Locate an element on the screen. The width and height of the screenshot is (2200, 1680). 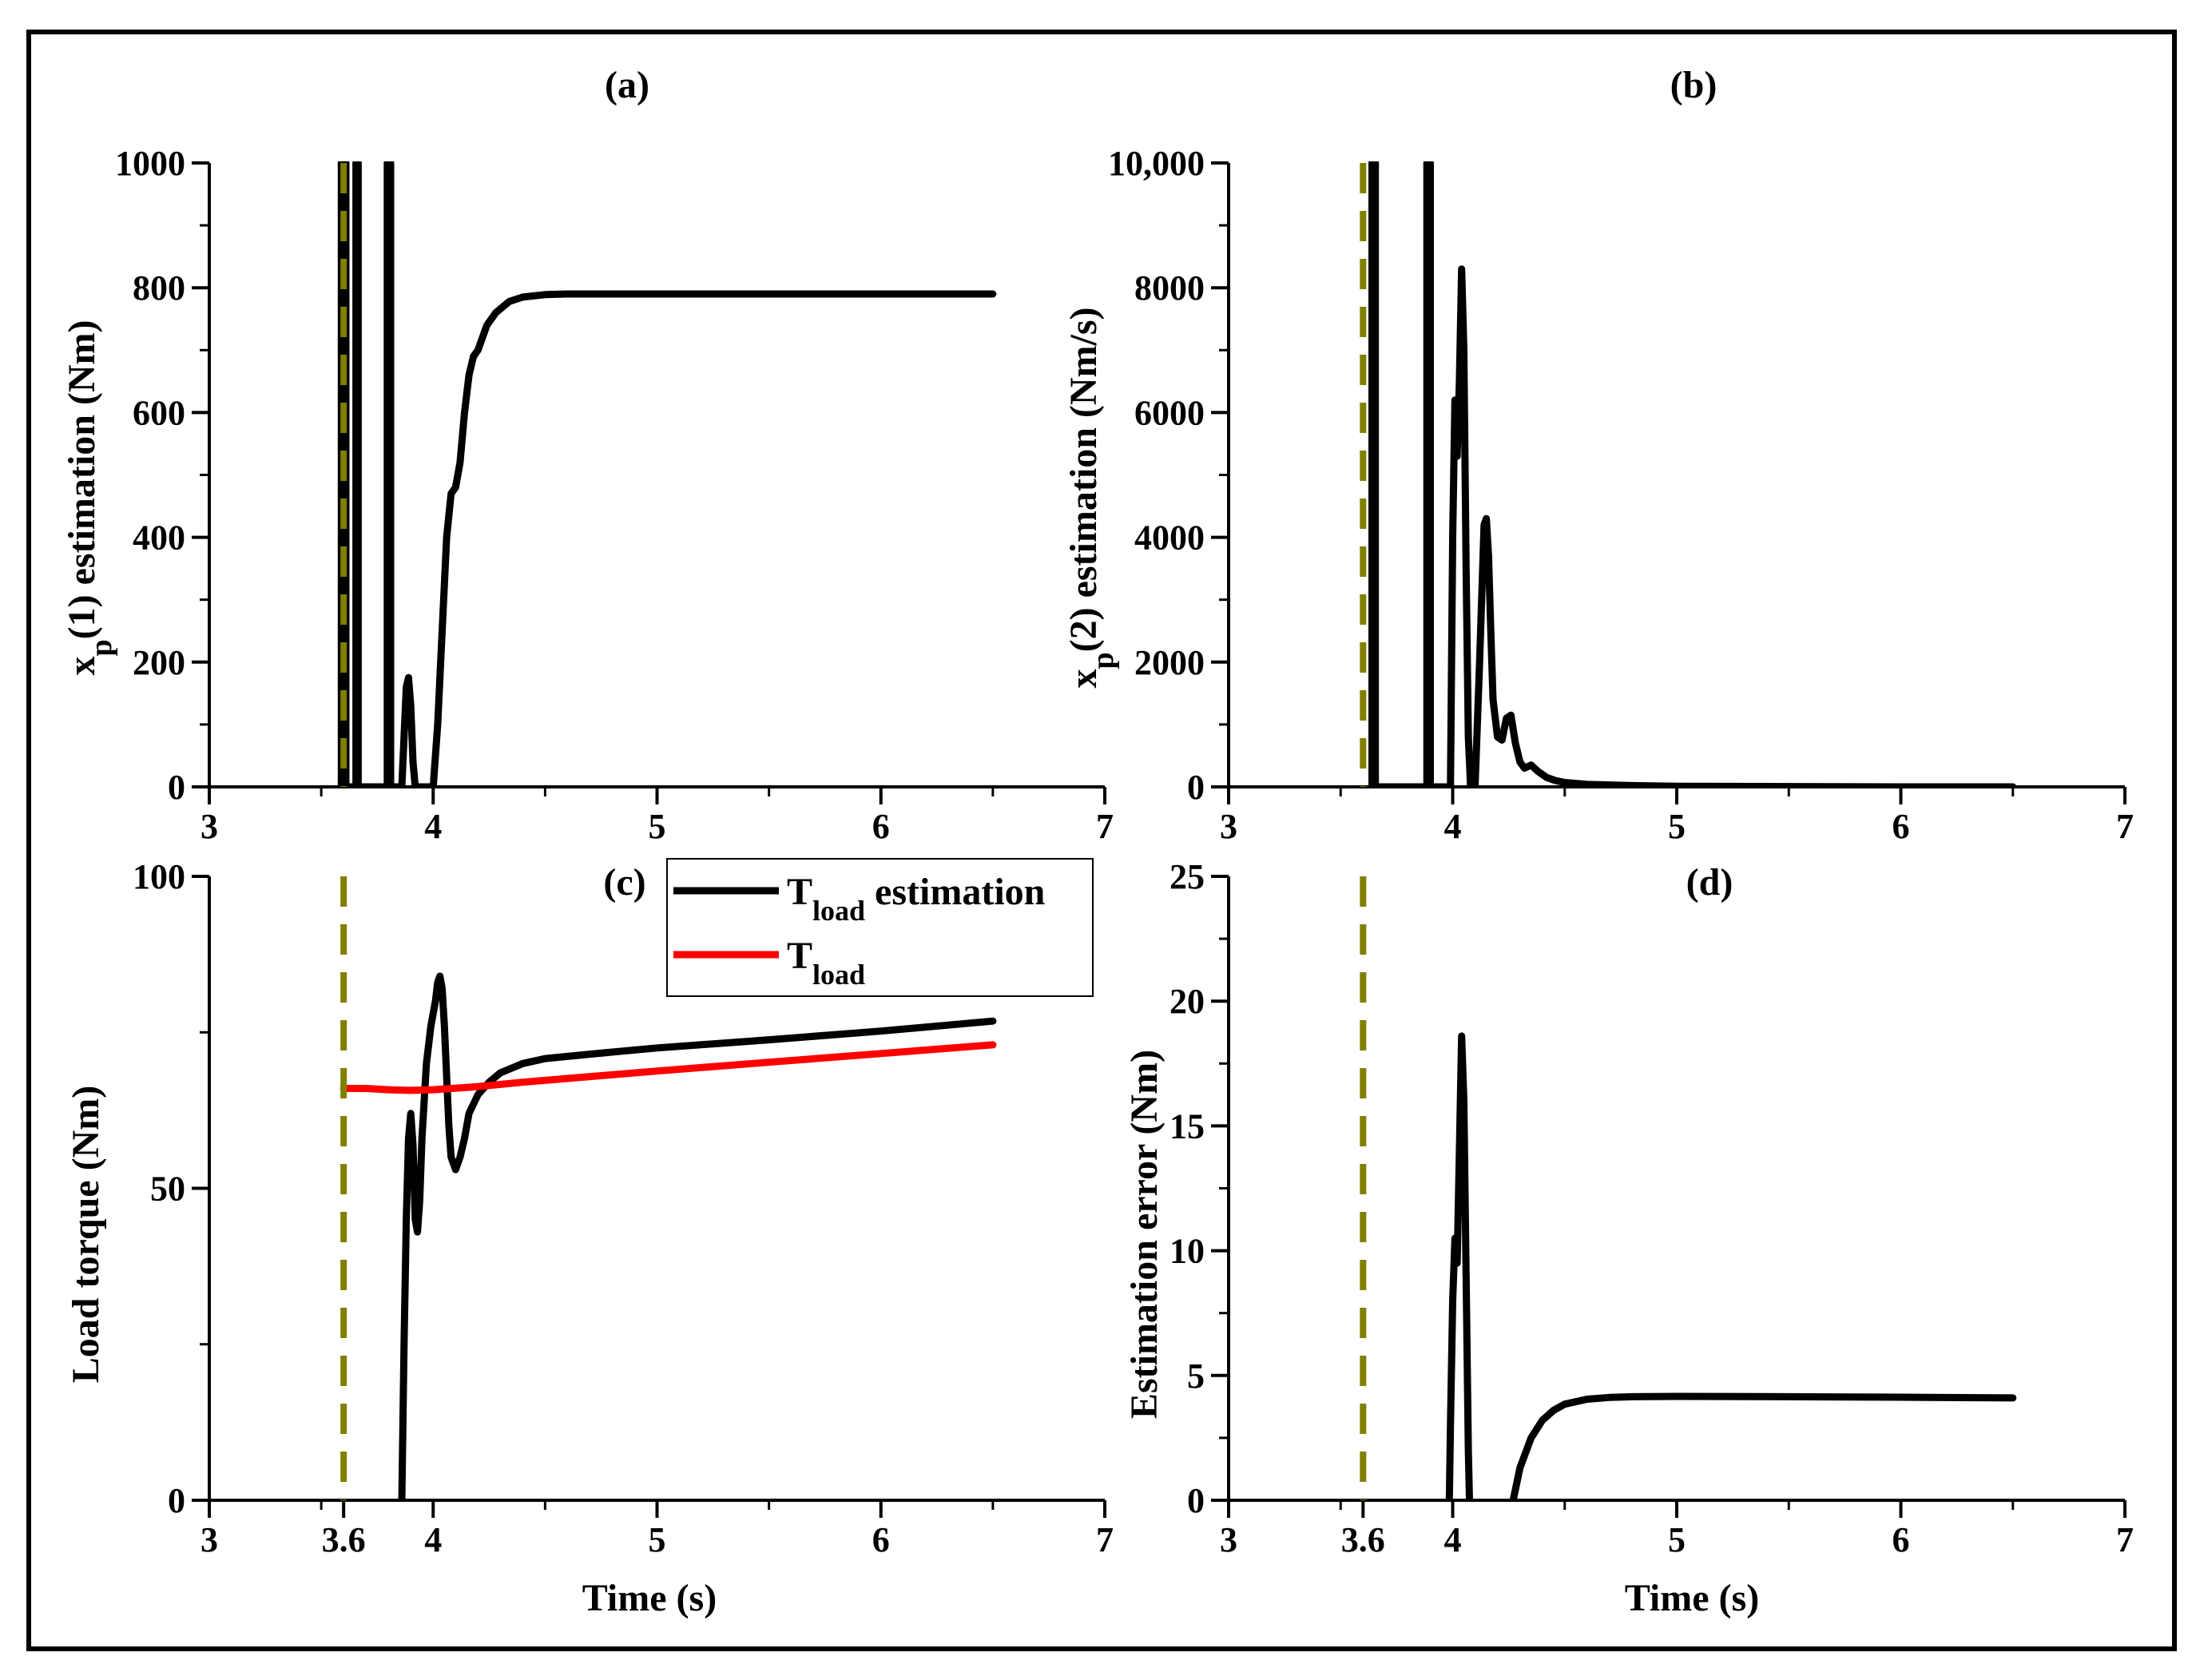
panel-d-y-tick-label: 10 is located at coordinates (1187, 1251).